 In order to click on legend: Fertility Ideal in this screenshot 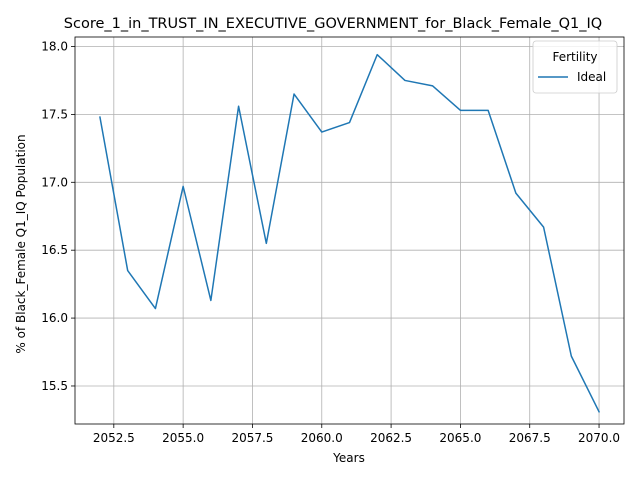, I will do `click(575, 67)`.